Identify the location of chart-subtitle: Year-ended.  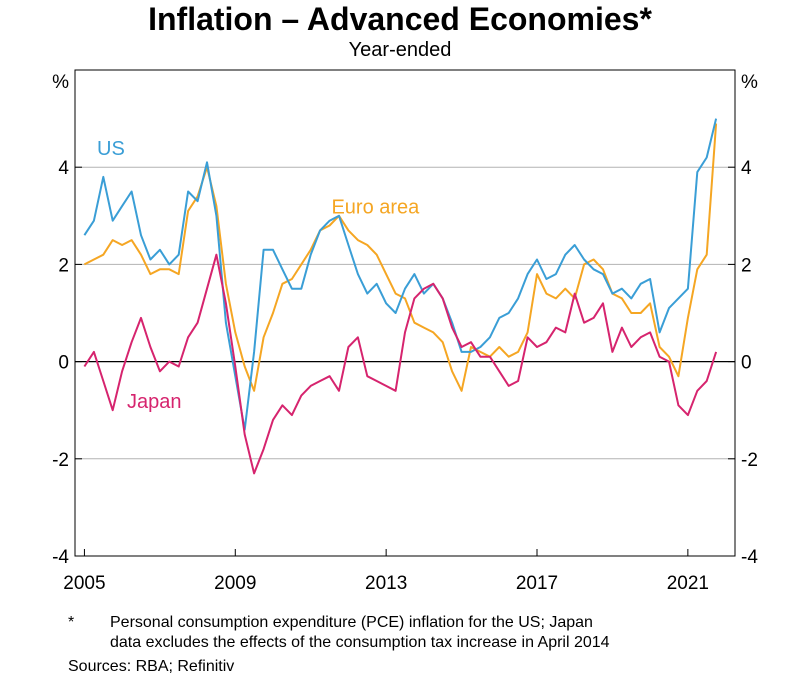
(400, 50).